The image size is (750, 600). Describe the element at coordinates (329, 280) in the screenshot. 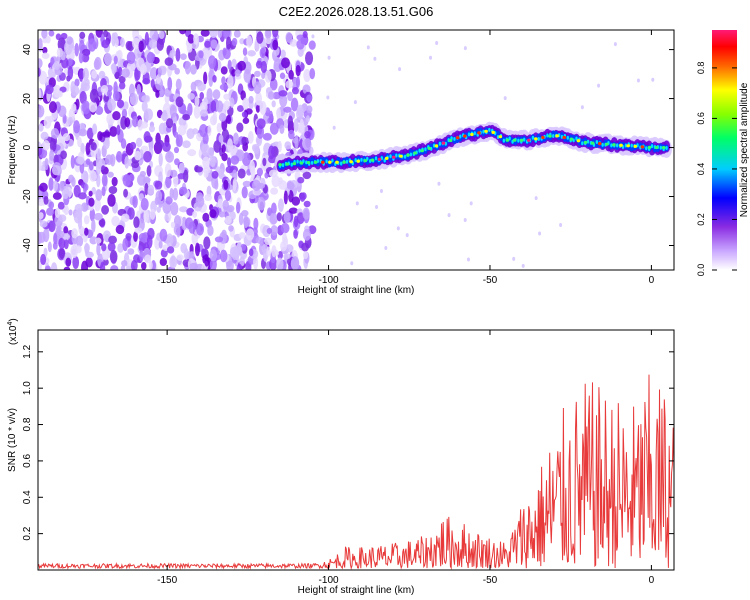

I see `spectrogram-xtick-label: -100` at that location.